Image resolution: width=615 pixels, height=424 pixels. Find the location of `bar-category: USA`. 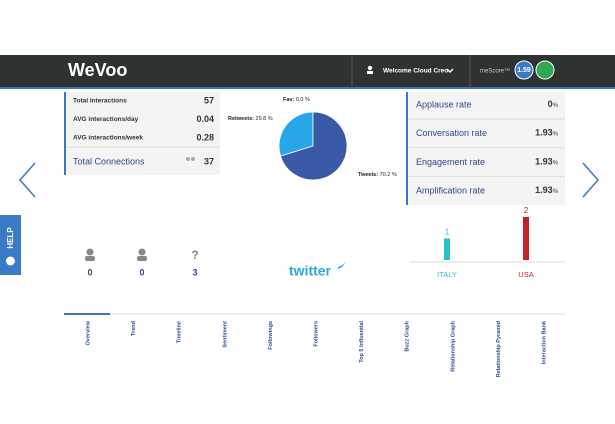

bar-category: USA is located at coordinates (525, 274).